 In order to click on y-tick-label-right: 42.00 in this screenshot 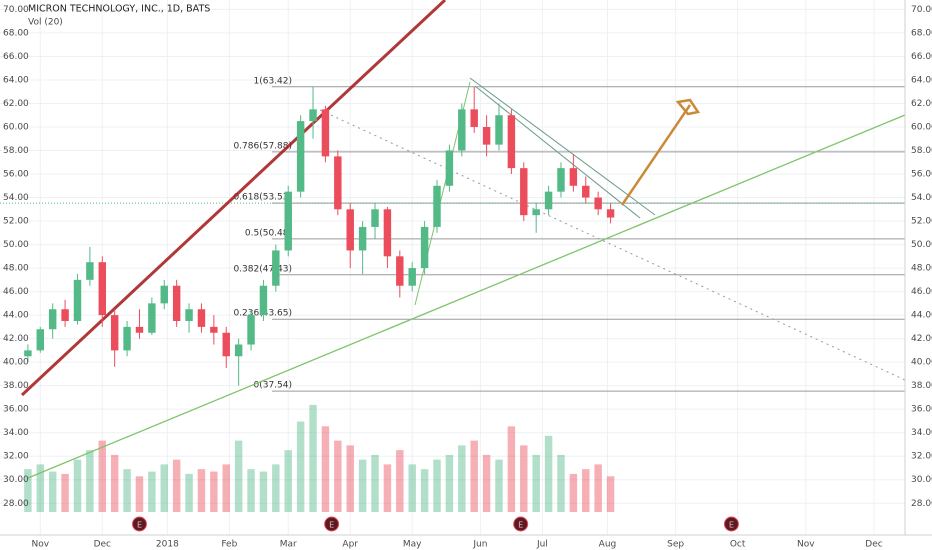, I will do `click(921, 339)`.